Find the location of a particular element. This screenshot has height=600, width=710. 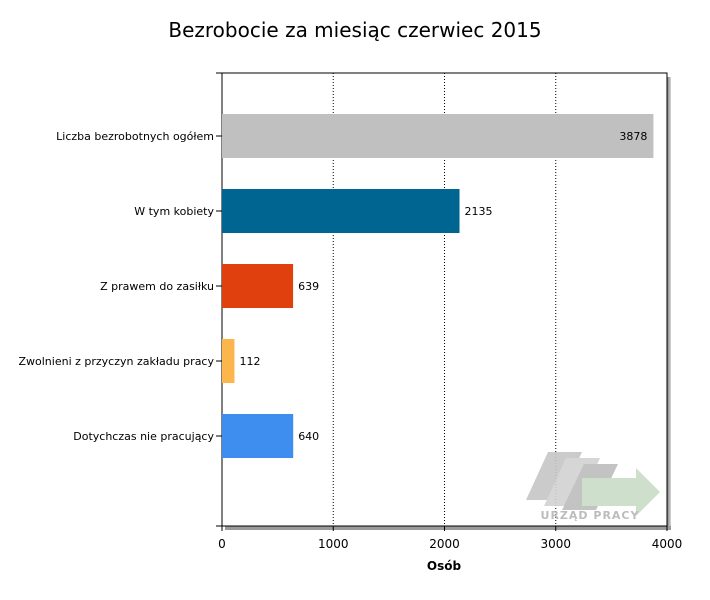

x-tick-label: 4000 is located at coordinates (667, 544).